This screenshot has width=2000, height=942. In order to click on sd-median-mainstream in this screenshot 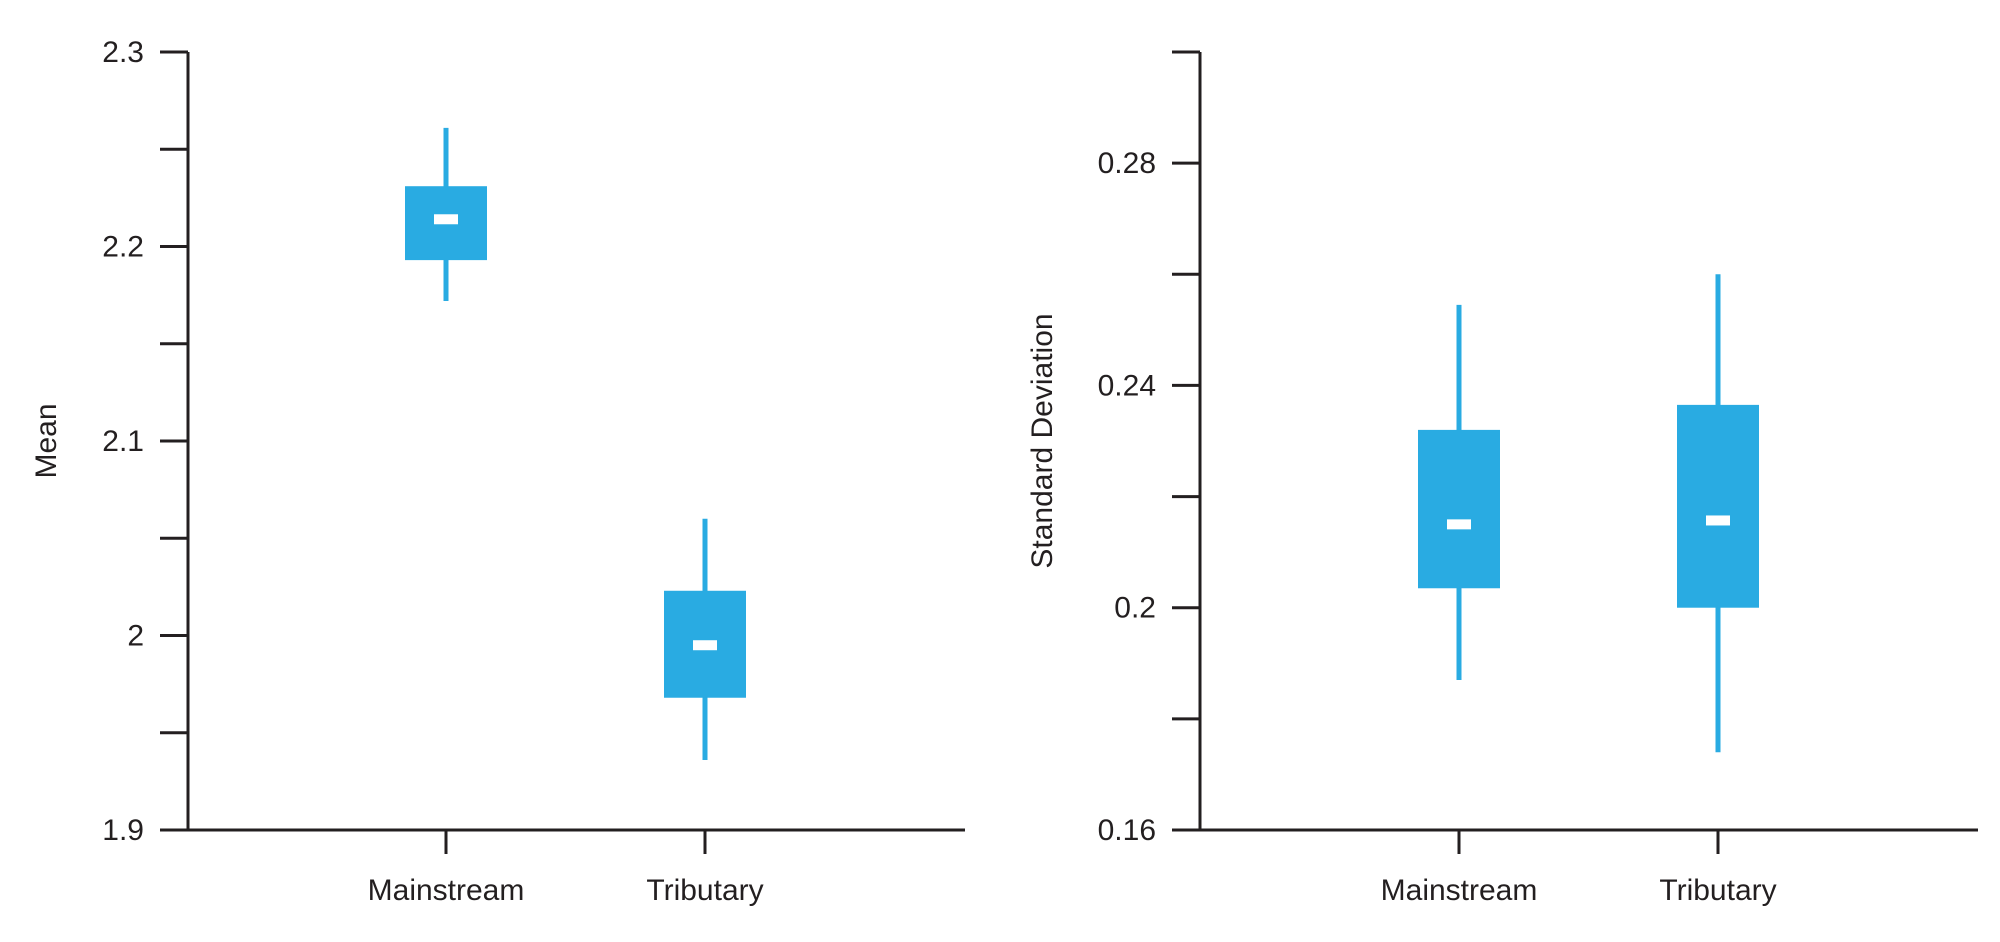, I will do `click(1459, 524)`.